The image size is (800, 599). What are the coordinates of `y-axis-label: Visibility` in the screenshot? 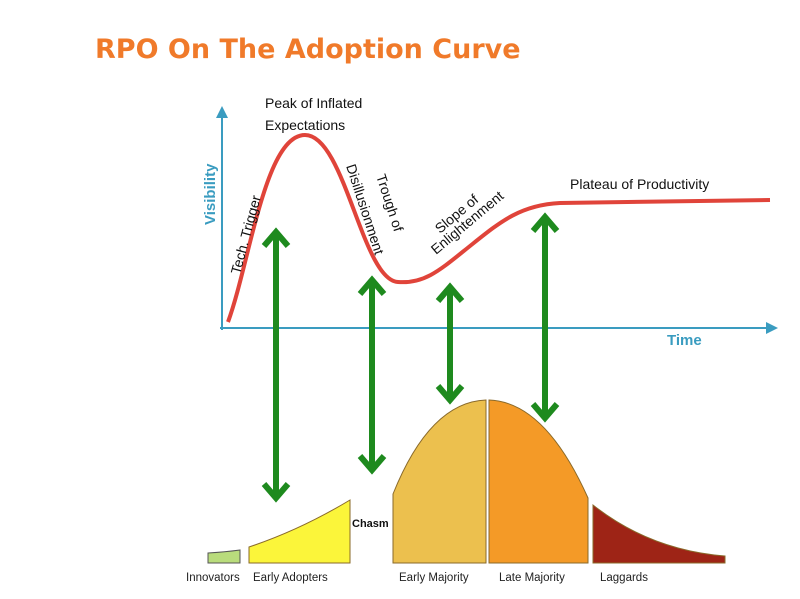 It's located at (210, 194).